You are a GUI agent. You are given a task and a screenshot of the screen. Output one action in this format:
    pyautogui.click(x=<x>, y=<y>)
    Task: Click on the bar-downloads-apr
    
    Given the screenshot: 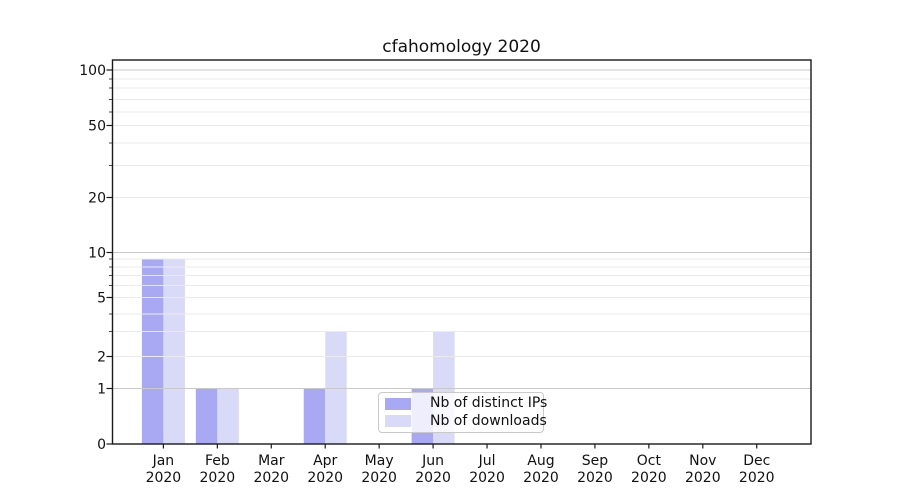 What is the action you would take?
    pyautogui.click(x=336, y=387)
    